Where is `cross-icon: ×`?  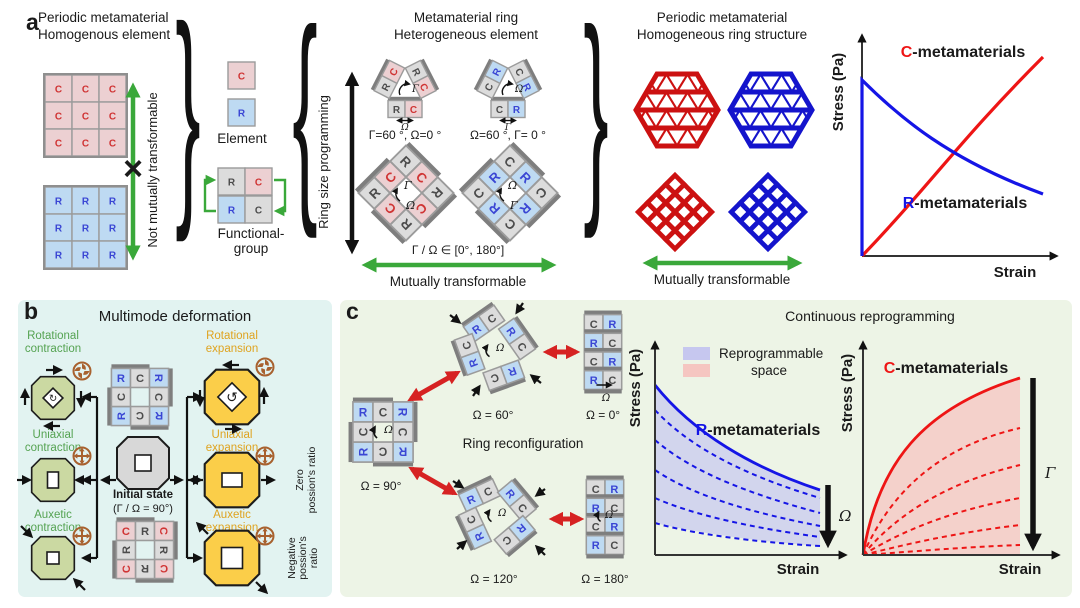
cross-icon: × is located at coordinates (133, 169).